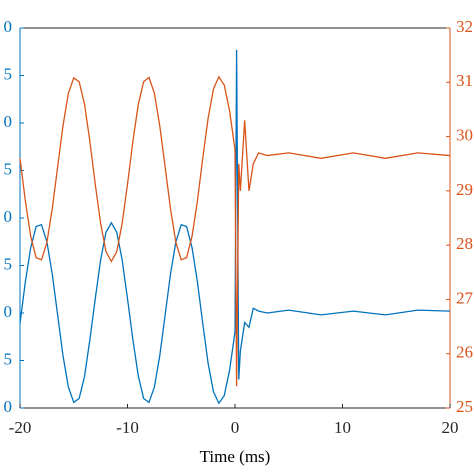 This screenshot has width=474, height=474. What do you see at coordinates (464, 352) in the screenshot?
I see `y2-tick-label: 26` at bounding box center [464, 352].